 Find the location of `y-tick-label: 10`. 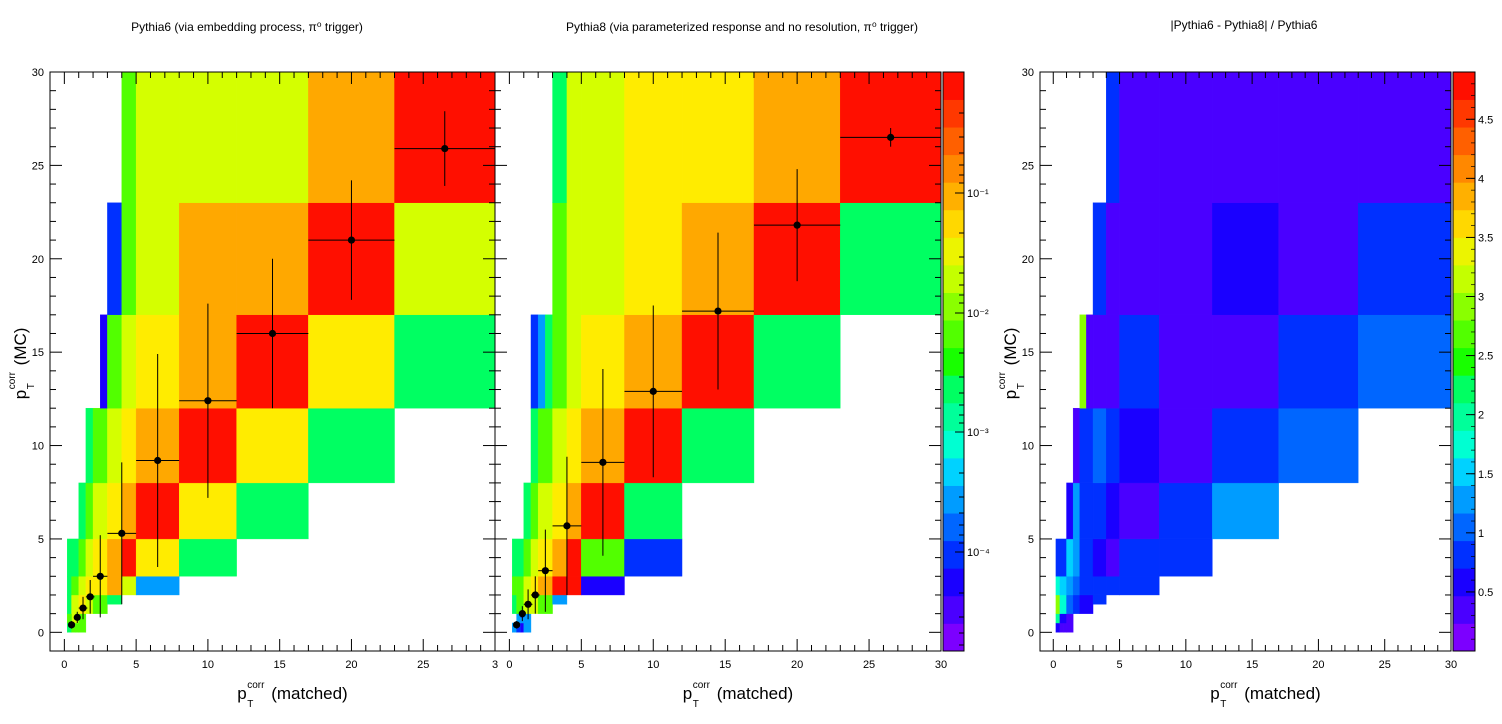

y-tick-label: 10 is located at coordinates (1028, 447).